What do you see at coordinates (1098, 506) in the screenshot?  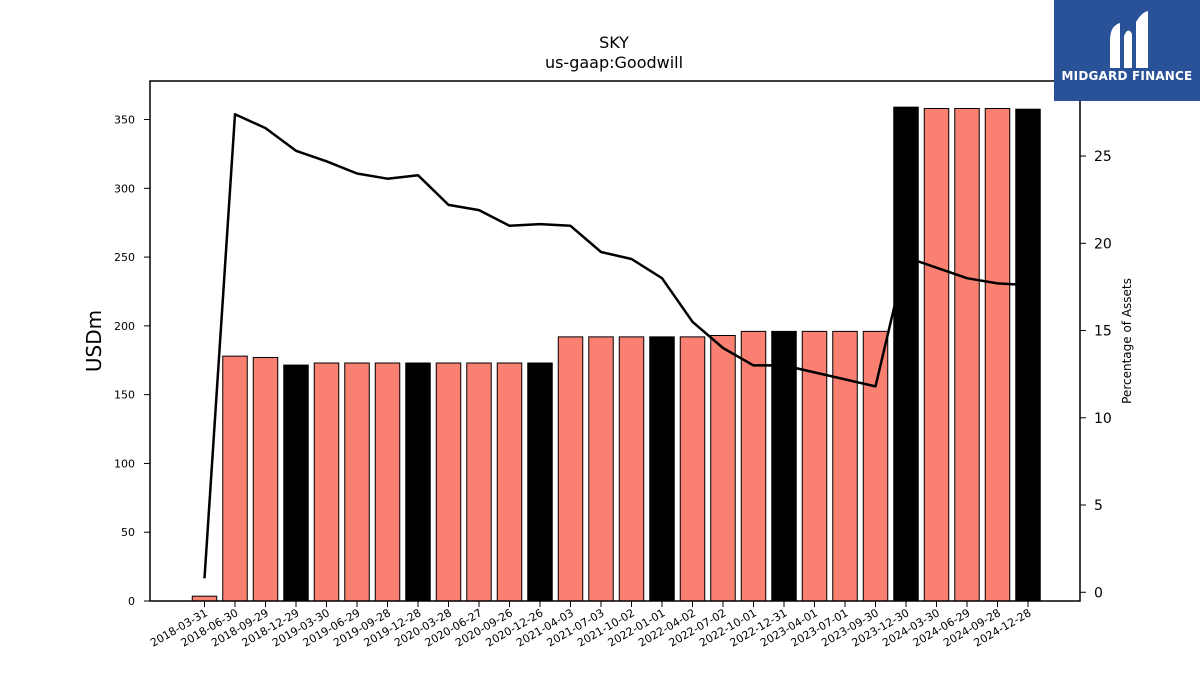 I see `right-tick-label: 5` at bounding box center [1098, 506].